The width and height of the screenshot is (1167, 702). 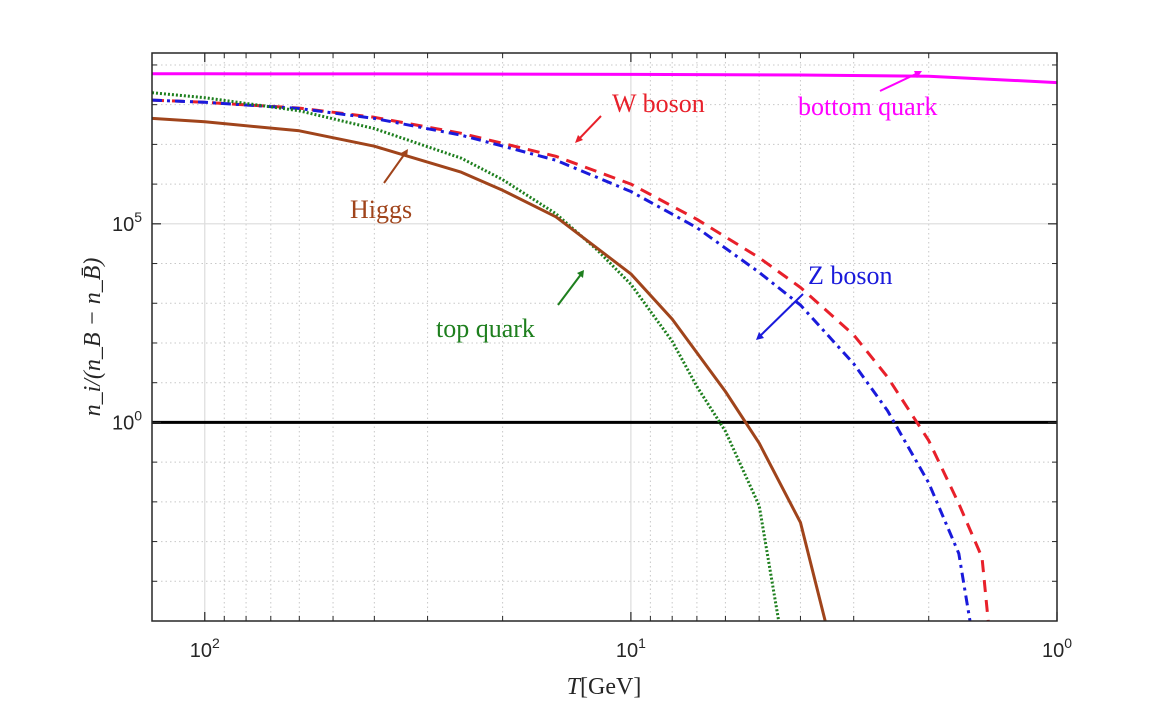 I want to click on annotation-higgs-arrow, so click(x=395, y=167).